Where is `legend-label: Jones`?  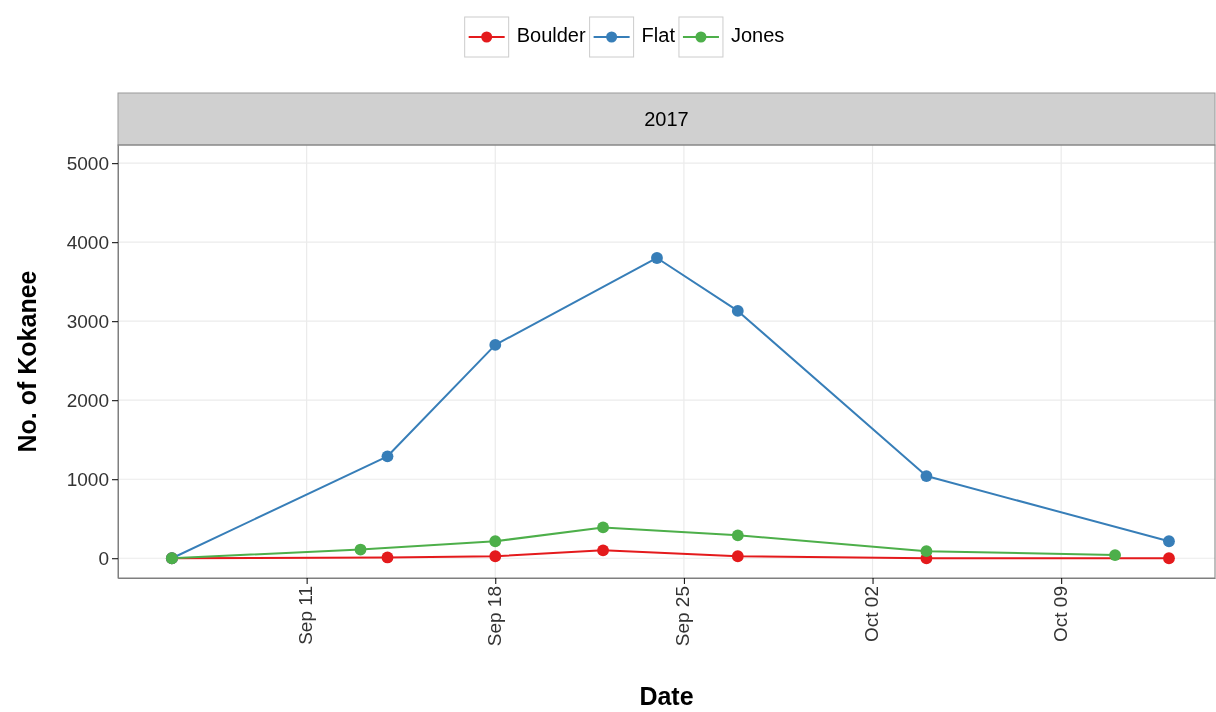 legend-label: Jones is located at coordinates (757, 35).